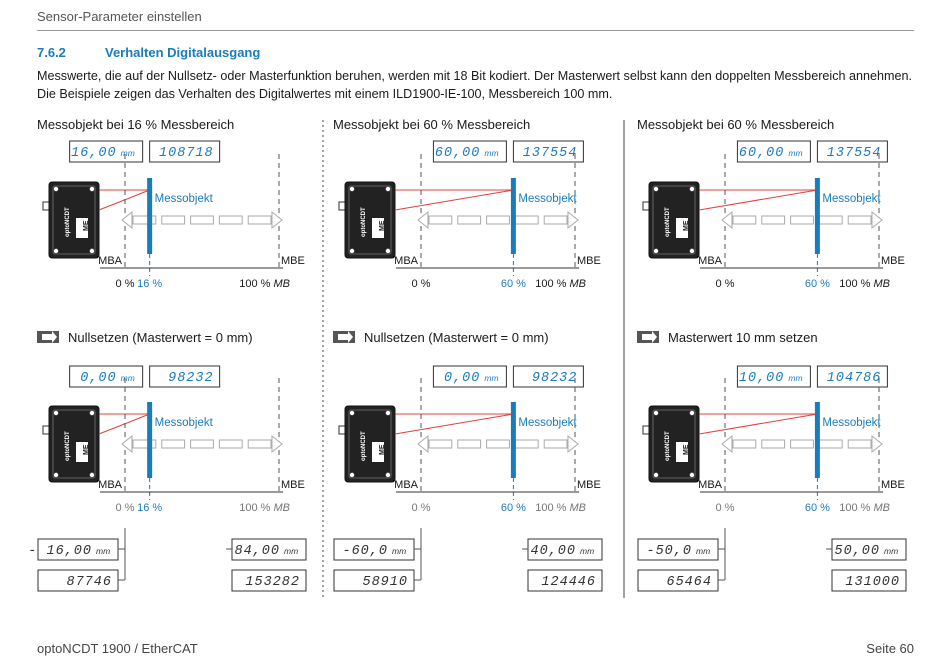 Image resolution: width=950 pixels, height=665 pixels. What do you see at coordinates (462, 378) in the screenshot?
I see `lcd-value-mm: 0,00` at bounding box center [462, 378].